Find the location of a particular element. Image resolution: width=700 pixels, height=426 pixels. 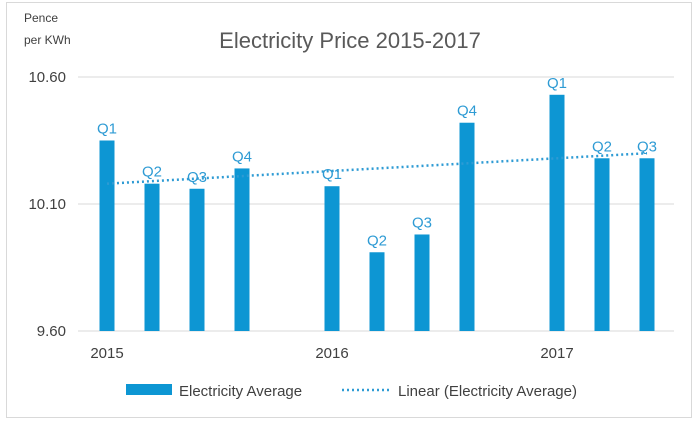

y-tick-label: 10.60 is located at coordinates (47, 77).